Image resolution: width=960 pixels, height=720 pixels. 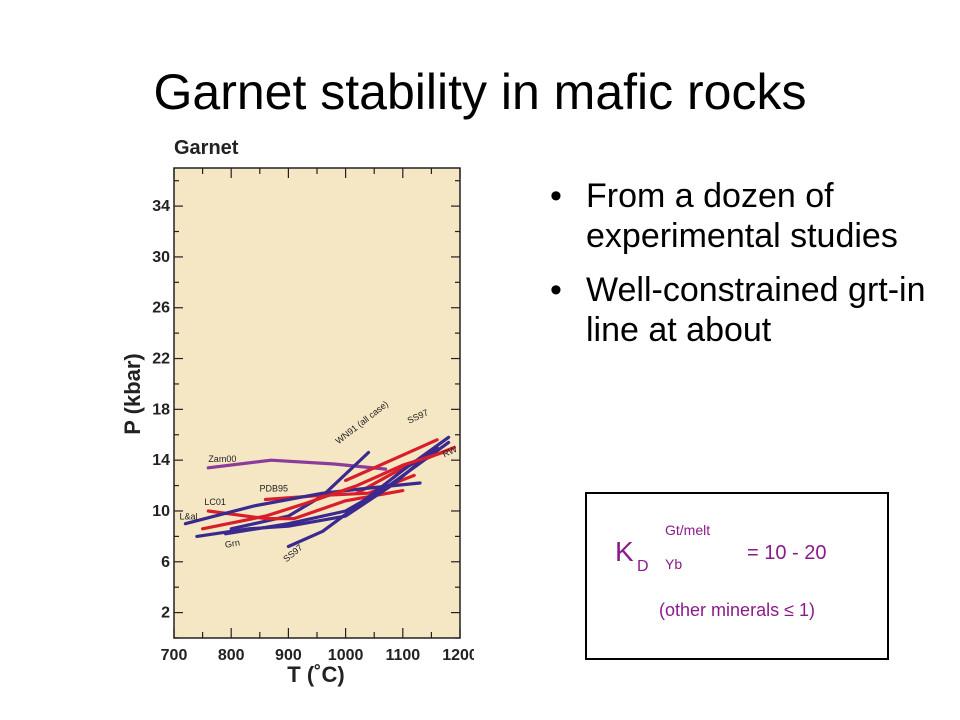 I want to click on series-label: Zam00, so click(x=222, y=459).